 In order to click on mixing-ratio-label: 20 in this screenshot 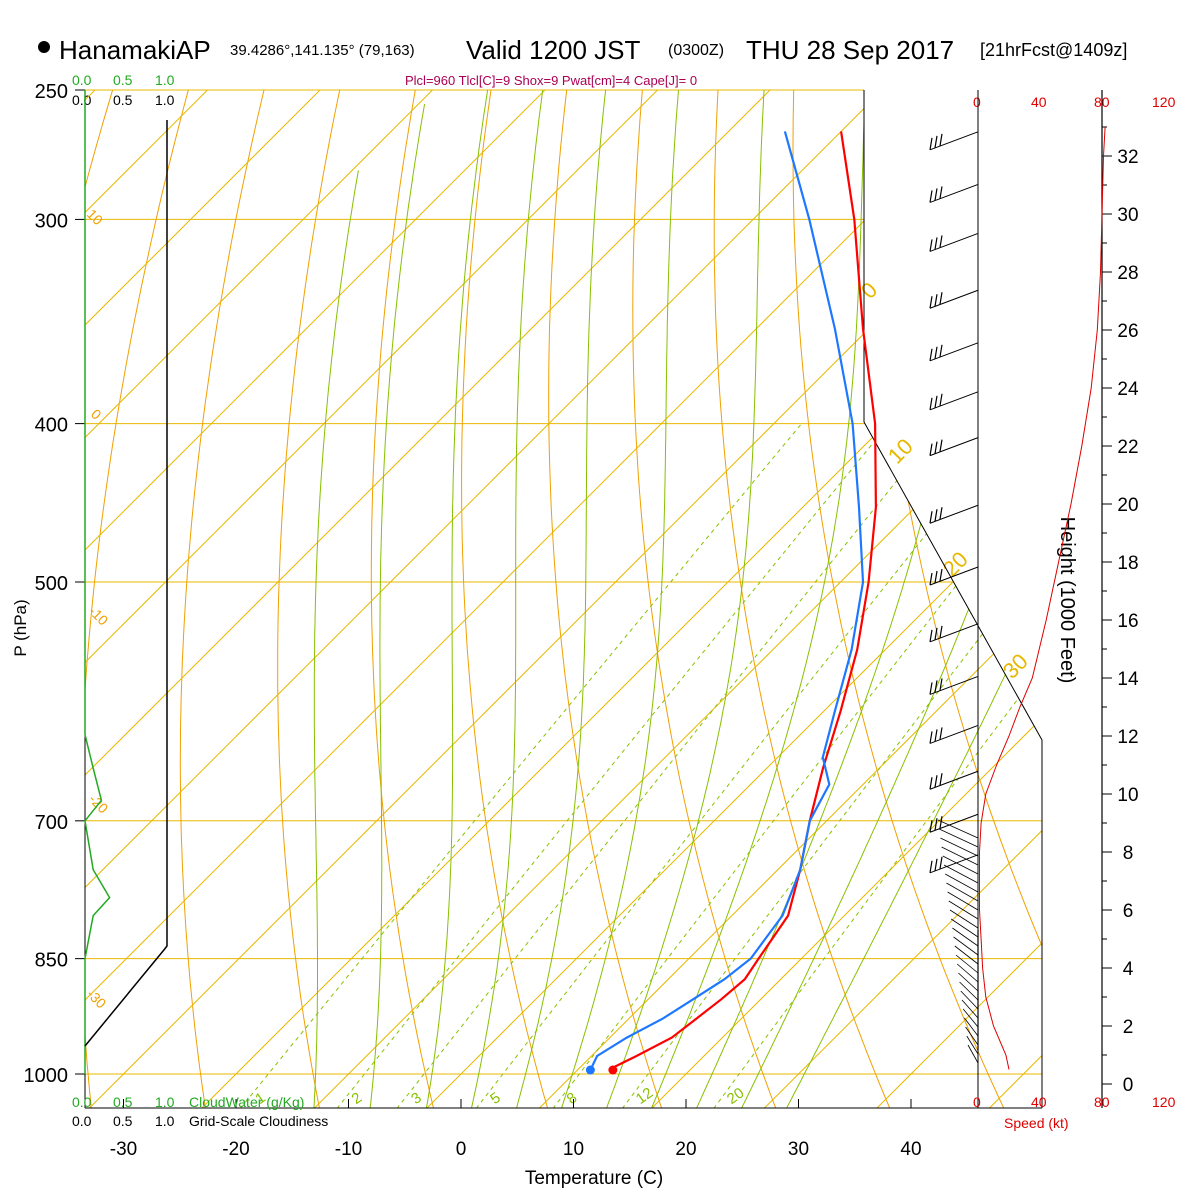, I will do `click(735, 1095)`.